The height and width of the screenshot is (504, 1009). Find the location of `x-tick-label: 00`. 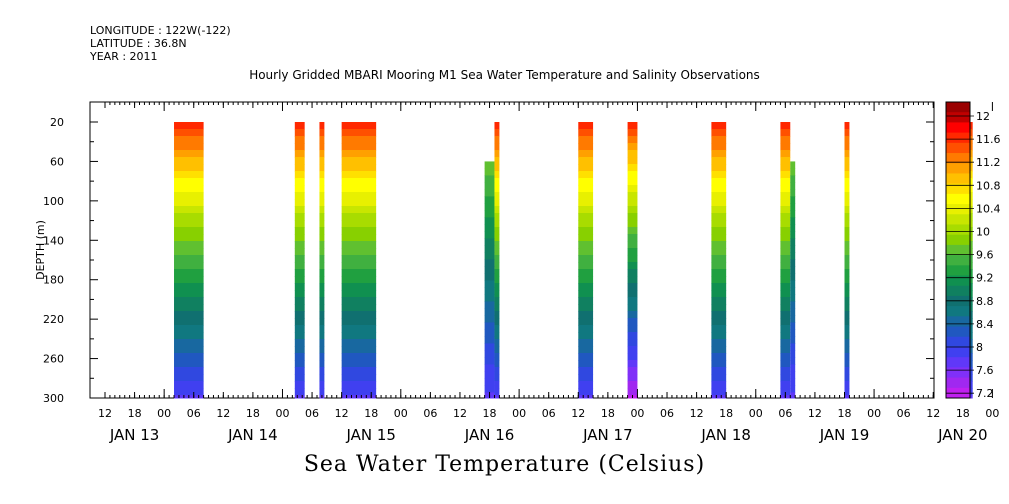

x-tick-label: 00 is located at coordinates (164, 413).